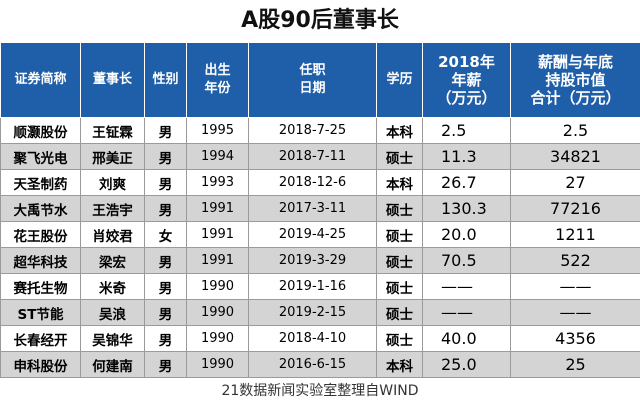 This screenshot has height=408, width=640. What do you see at coordinates (575, 80) in the screenshot?
I see `header-total: 薪酬与年底 持股市值 合计（万元）` at bounding box center [575, 80].